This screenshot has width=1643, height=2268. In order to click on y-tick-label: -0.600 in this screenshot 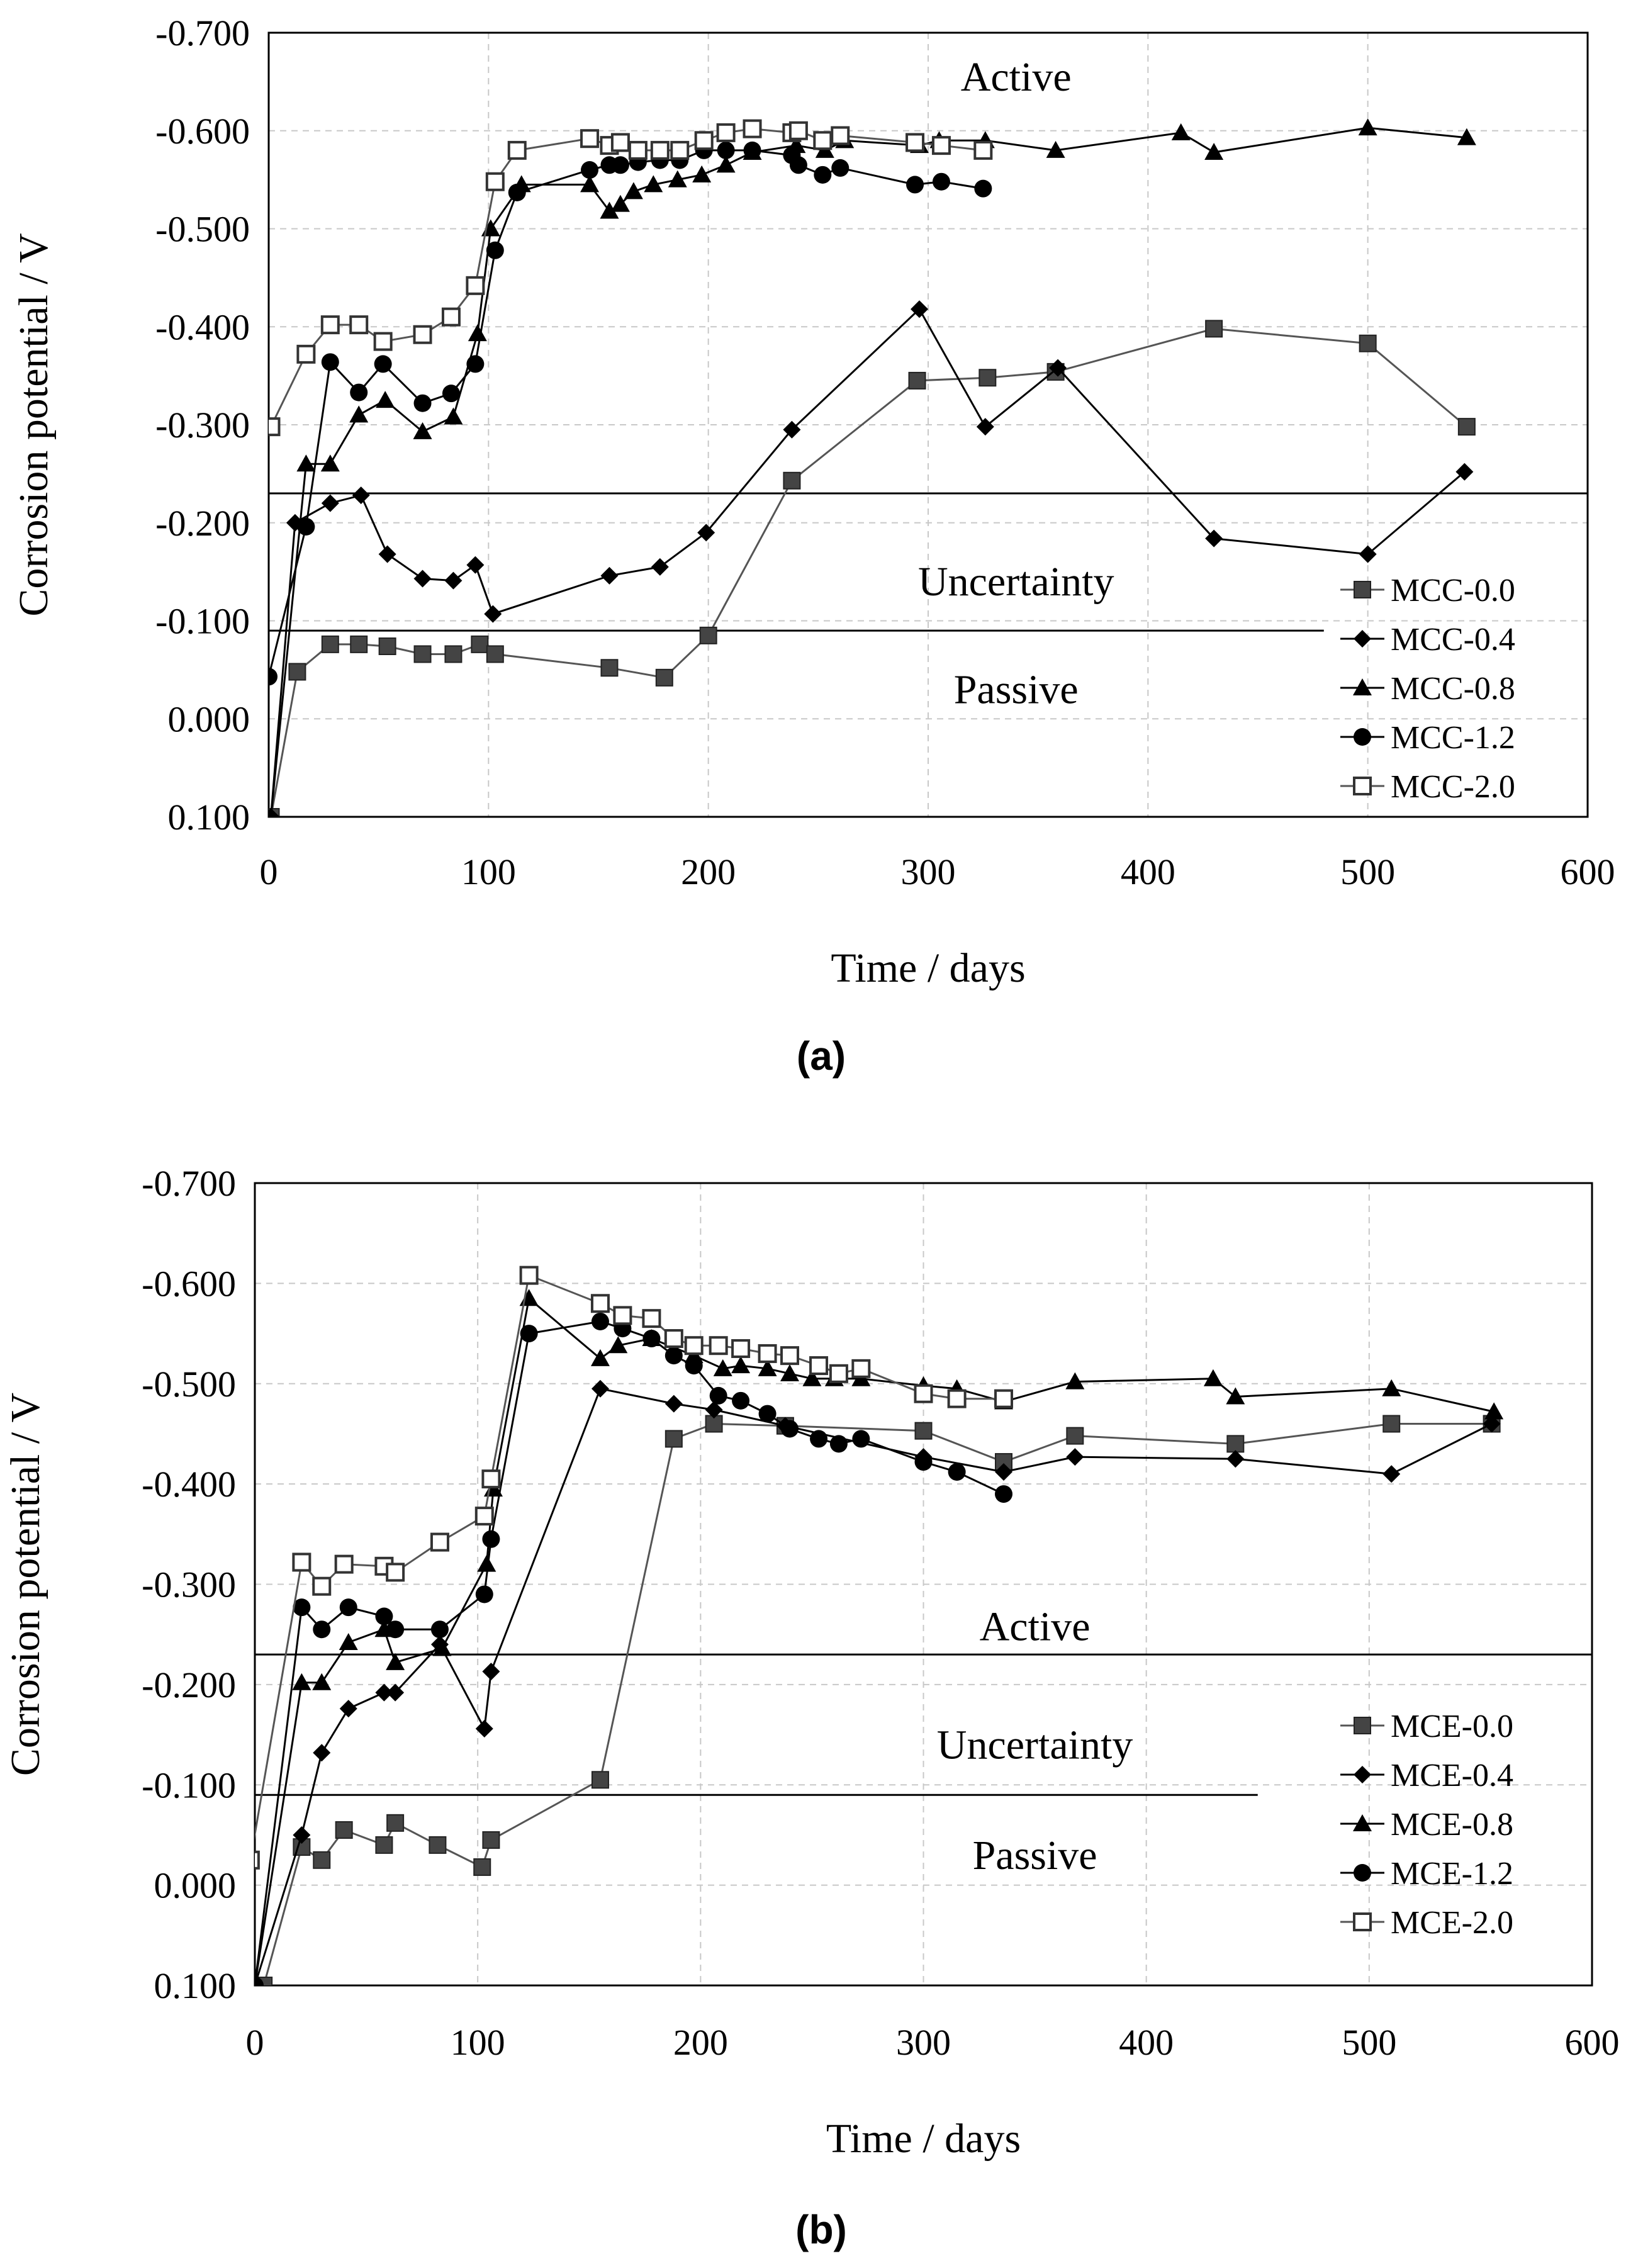, I will do `click(203, 131)`.